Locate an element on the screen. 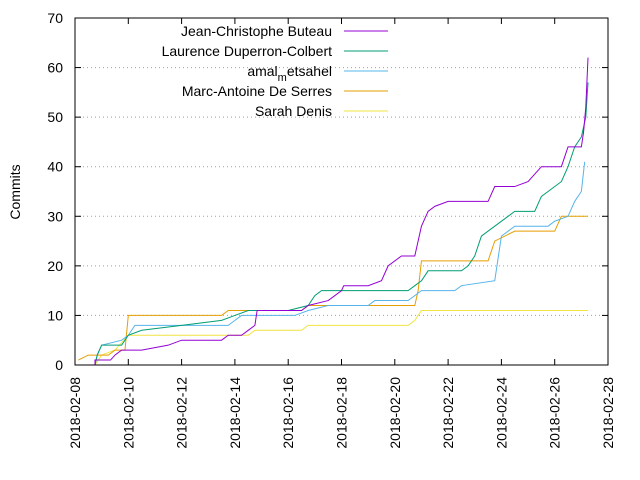 This screenshot has height=480, width=640. x-tick-label: 2018-02-22 is located at coordinates (448, 413).